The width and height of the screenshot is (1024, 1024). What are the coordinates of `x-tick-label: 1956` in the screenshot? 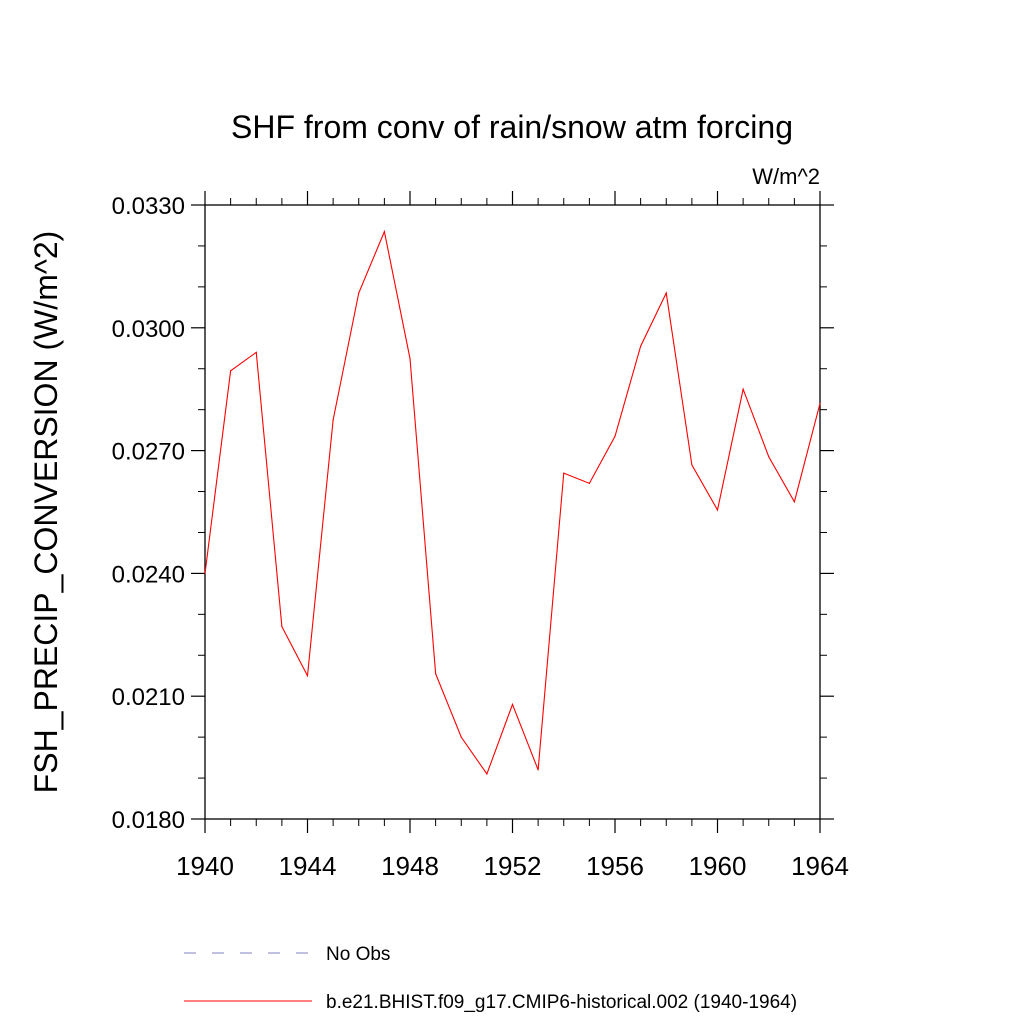 It's located at (615, 866).